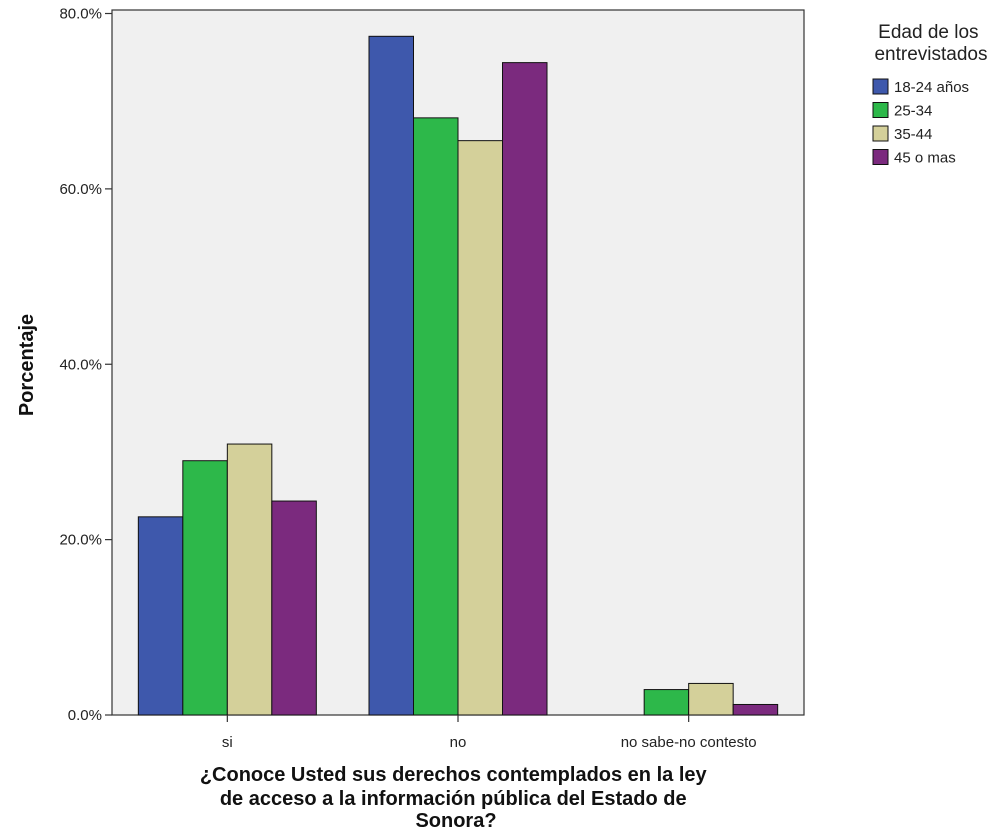  What do you see at coordinates (80, 189) in the screenshot?
I see `y-tick-label: 60.0%` at bounding box center [80, 189].